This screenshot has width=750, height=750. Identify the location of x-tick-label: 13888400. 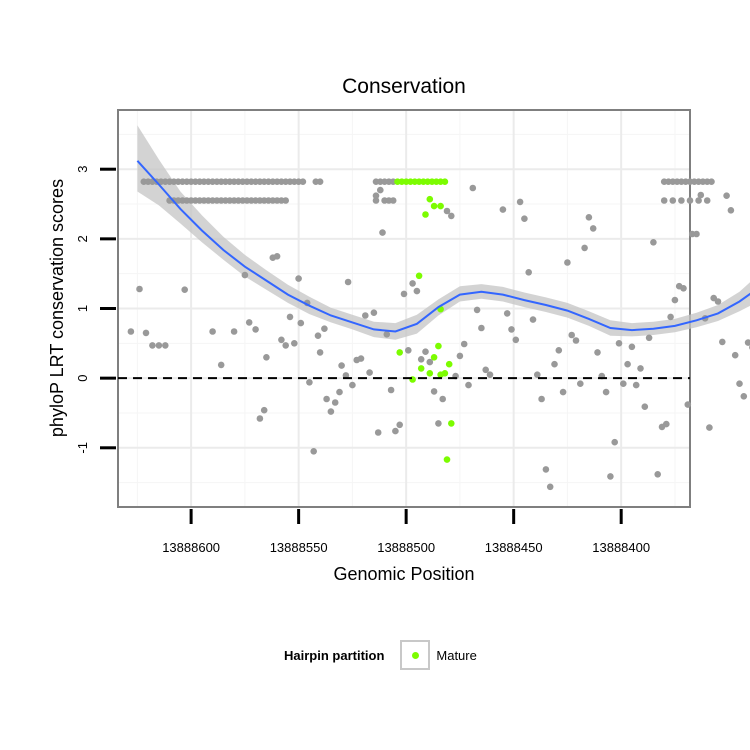
(621, 547).